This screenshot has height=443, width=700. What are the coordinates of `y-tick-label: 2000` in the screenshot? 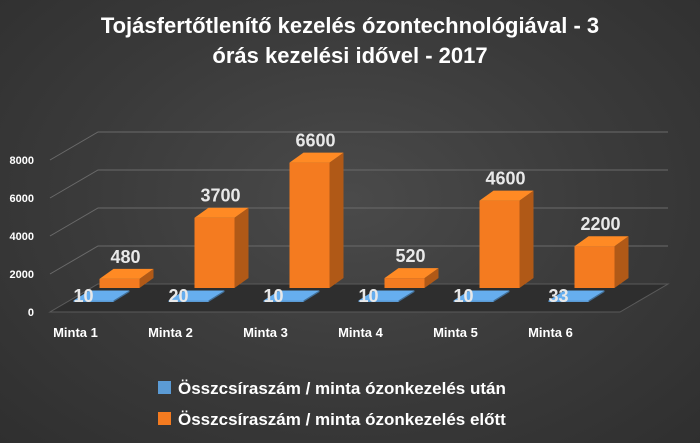 It's located at (22, 275).